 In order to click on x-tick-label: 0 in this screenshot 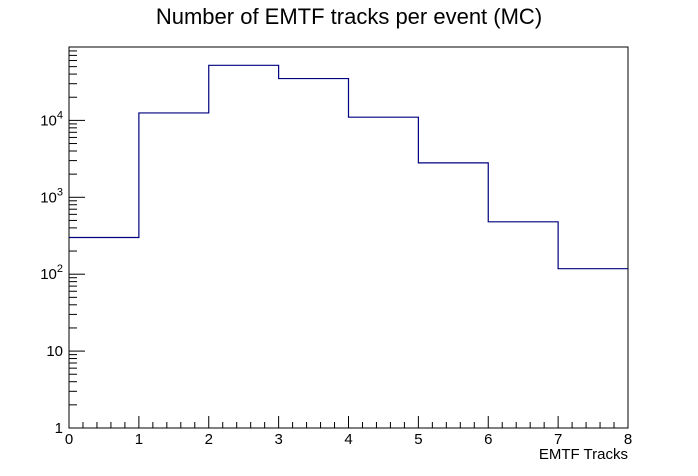, I will do `click(69, 439)`.